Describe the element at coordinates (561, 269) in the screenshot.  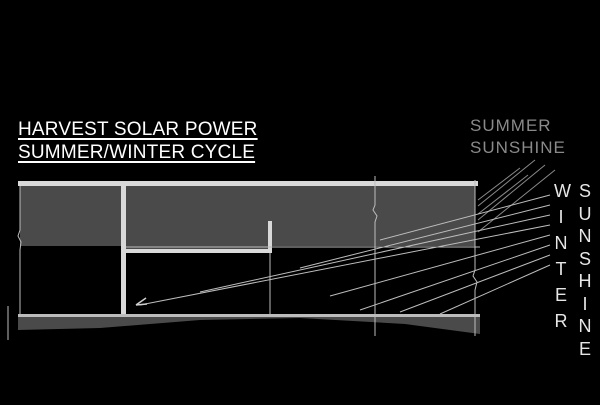
I see `vertical-label-letter: T` at that location.